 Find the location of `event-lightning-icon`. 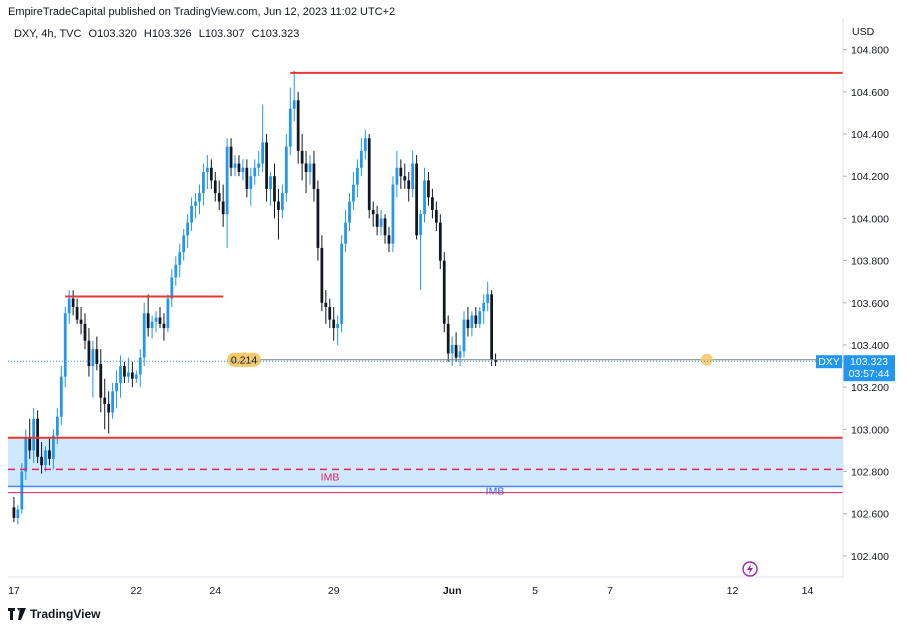

event-lightning-icon is located at coordinates (750, 569).